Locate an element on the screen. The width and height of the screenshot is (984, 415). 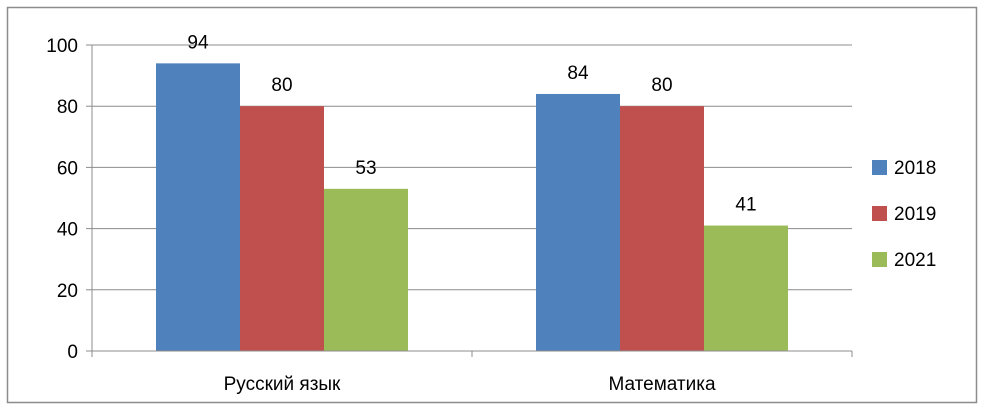
data-label: 53 is located at coordinates (365, 168).